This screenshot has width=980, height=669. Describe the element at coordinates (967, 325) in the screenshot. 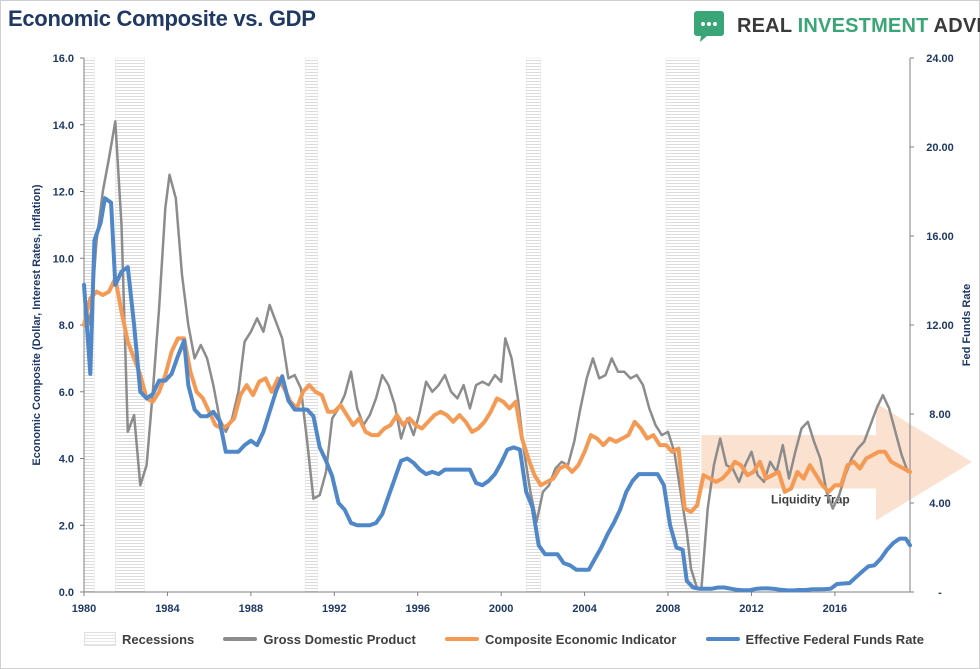

I see `y-right-axis-title: Fed Funds Rate` at that location.